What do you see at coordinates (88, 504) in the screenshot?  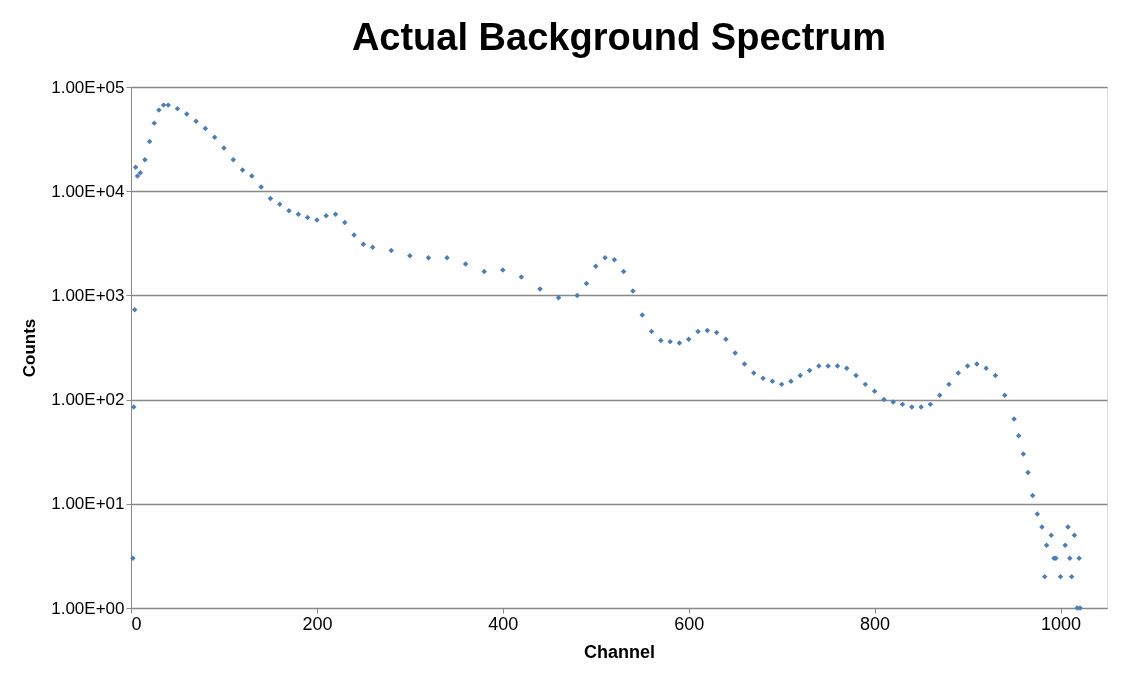 I see `y-tick-label: 1.00E+01` at bounding box center [88, 504].